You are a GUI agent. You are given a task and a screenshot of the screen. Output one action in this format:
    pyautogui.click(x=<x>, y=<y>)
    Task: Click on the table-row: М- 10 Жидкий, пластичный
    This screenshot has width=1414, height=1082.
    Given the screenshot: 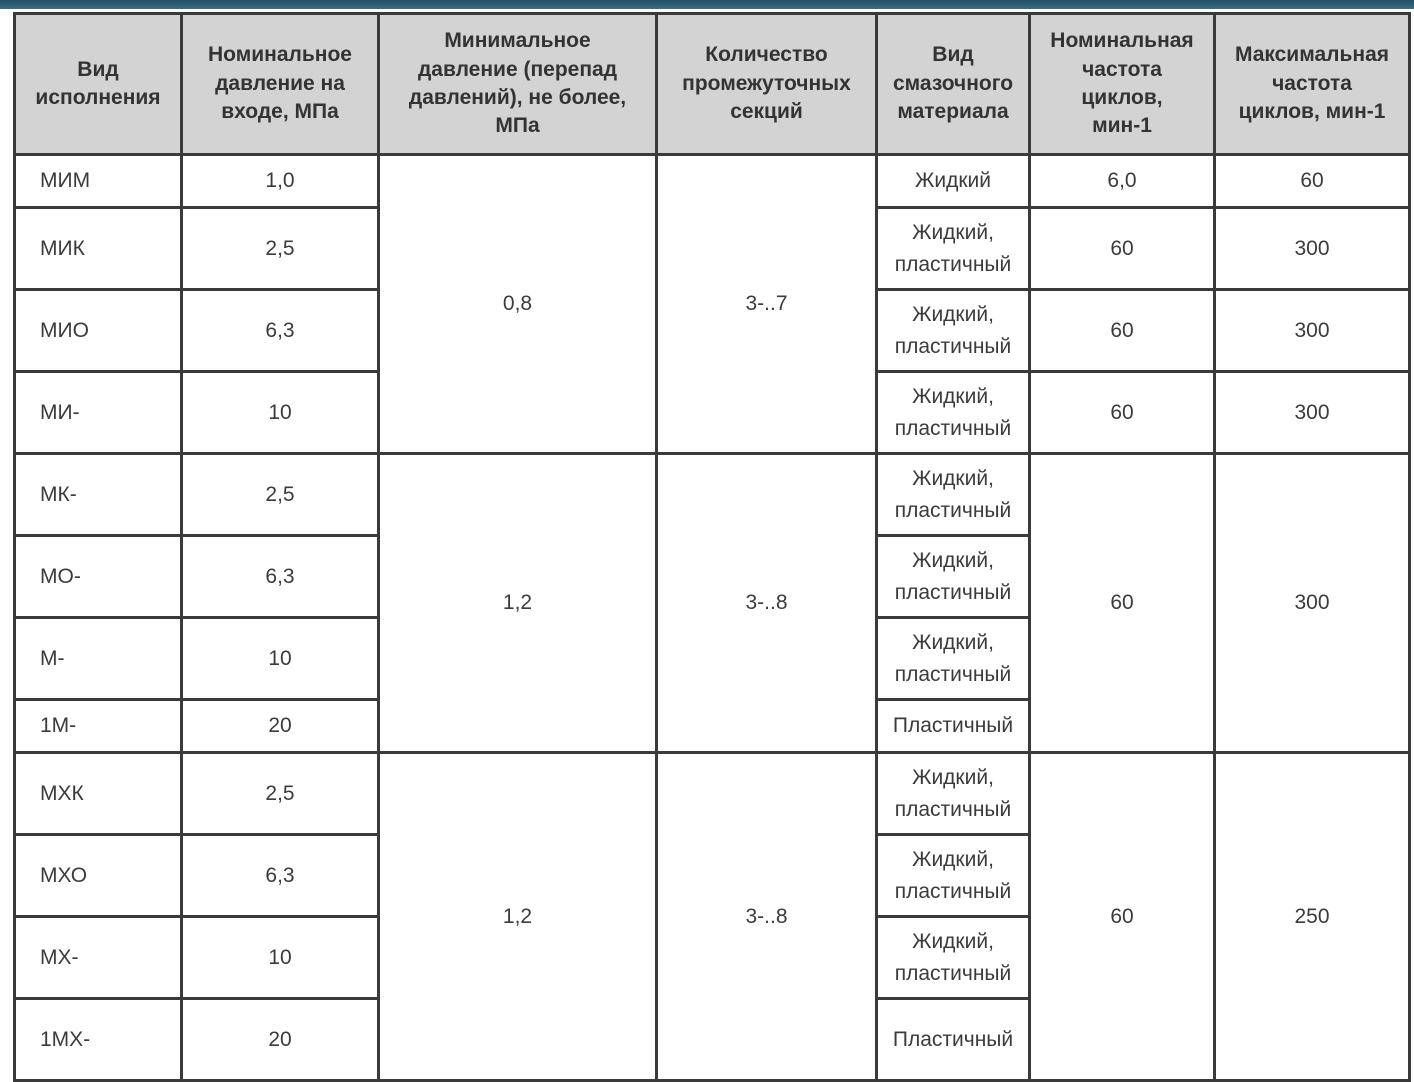 What is the action you would take?
    pyautogui.click(x=711, y=658)
    